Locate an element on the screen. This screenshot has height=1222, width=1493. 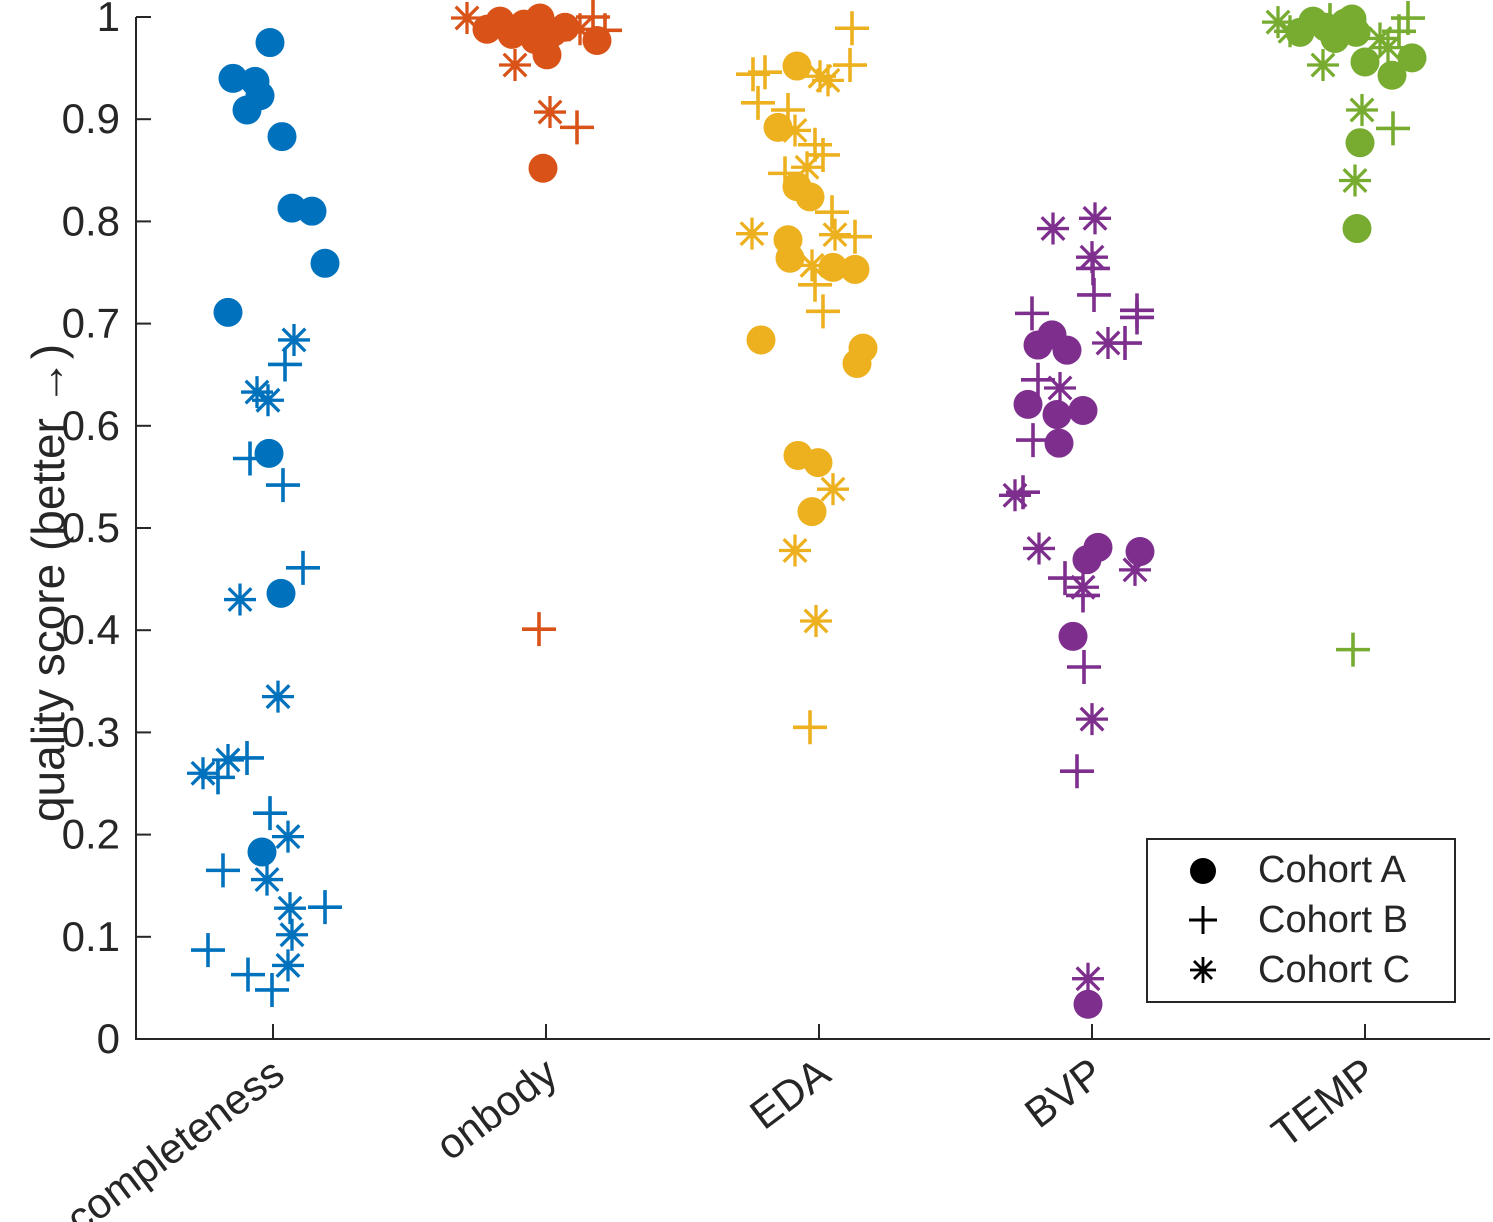
legend: Cohort A Cohort B Cohort C is located at coordinates (1301, 920).